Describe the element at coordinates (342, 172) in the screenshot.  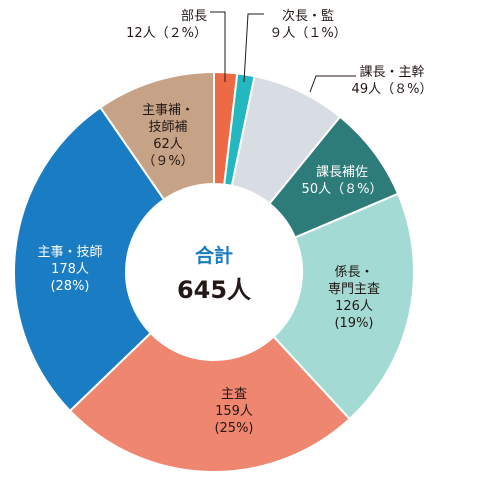
I see `slice-label-line: 課長補佐` at that location.